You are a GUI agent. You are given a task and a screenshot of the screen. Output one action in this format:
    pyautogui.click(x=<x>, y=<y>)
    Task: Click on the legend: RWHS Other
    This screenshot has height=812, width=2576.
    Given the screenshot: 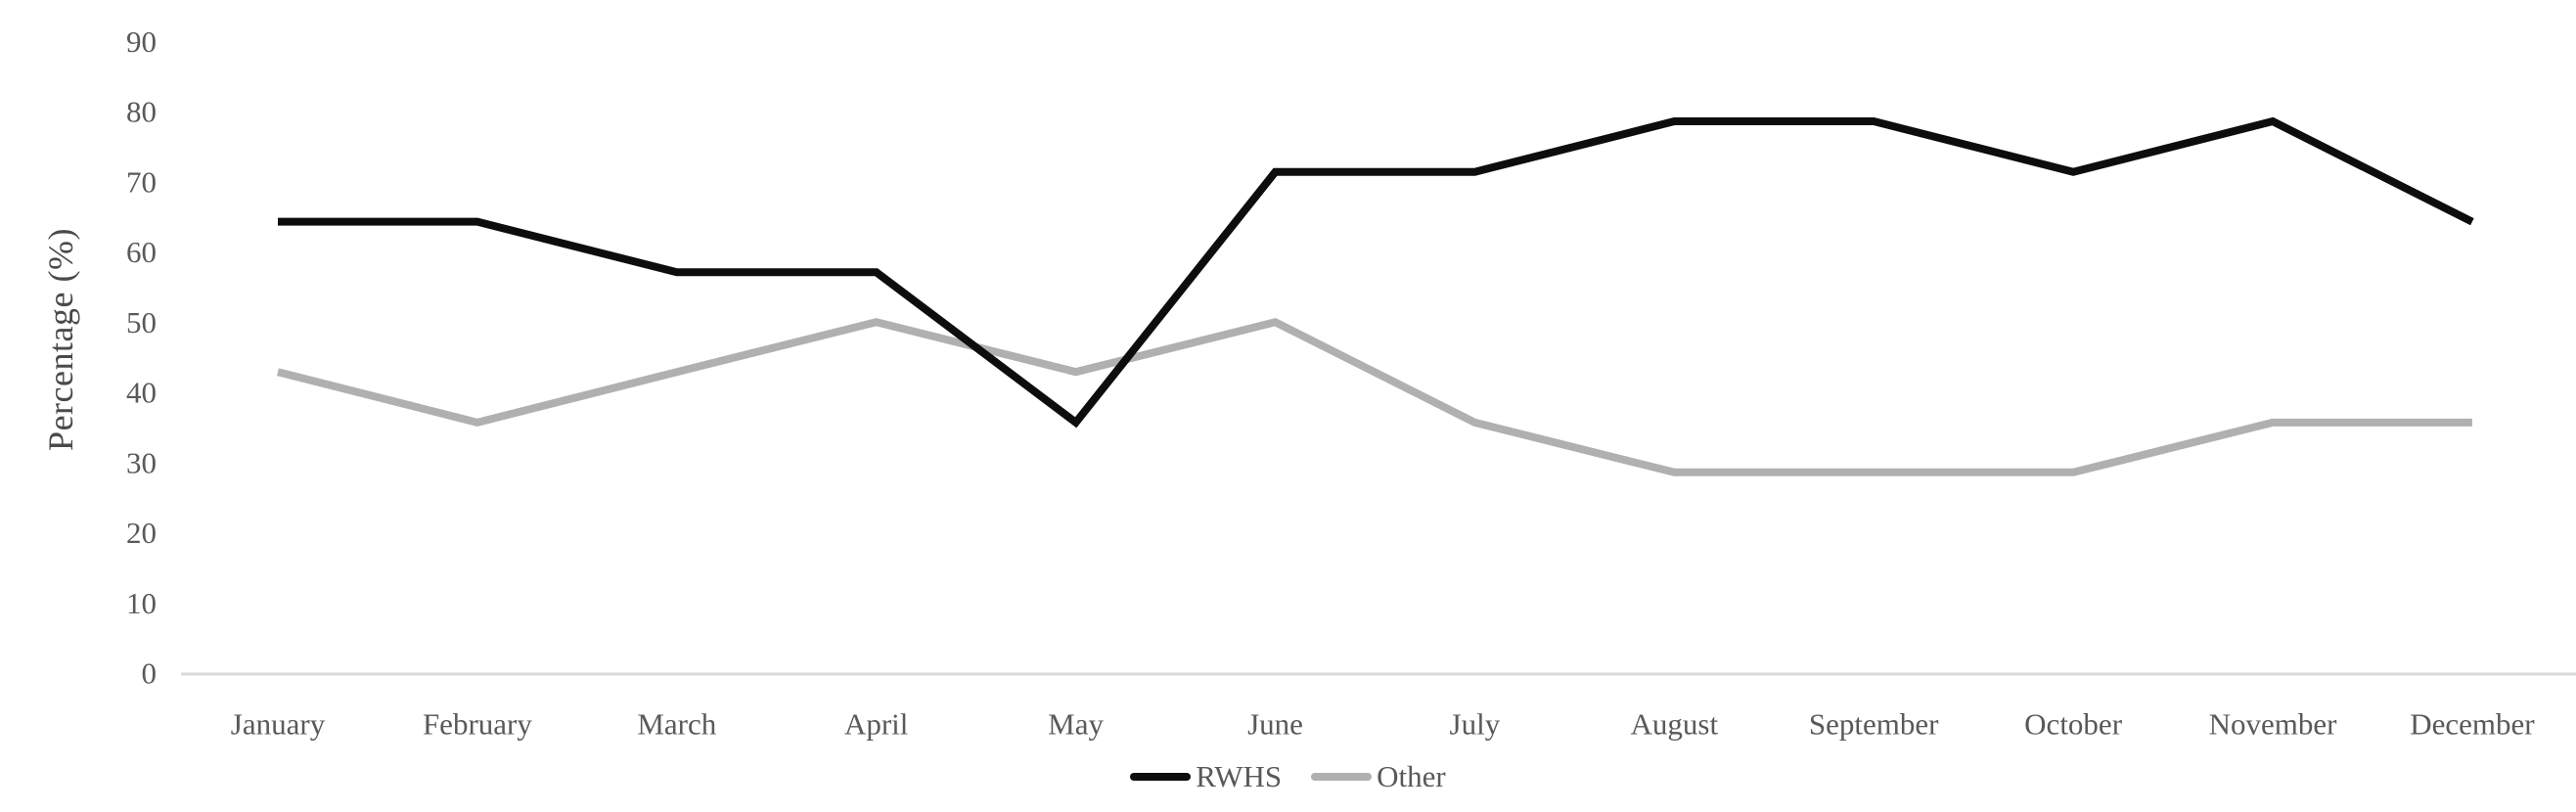 What is the action you would take?
    pyautogui.click(x=1288, y=776)
    